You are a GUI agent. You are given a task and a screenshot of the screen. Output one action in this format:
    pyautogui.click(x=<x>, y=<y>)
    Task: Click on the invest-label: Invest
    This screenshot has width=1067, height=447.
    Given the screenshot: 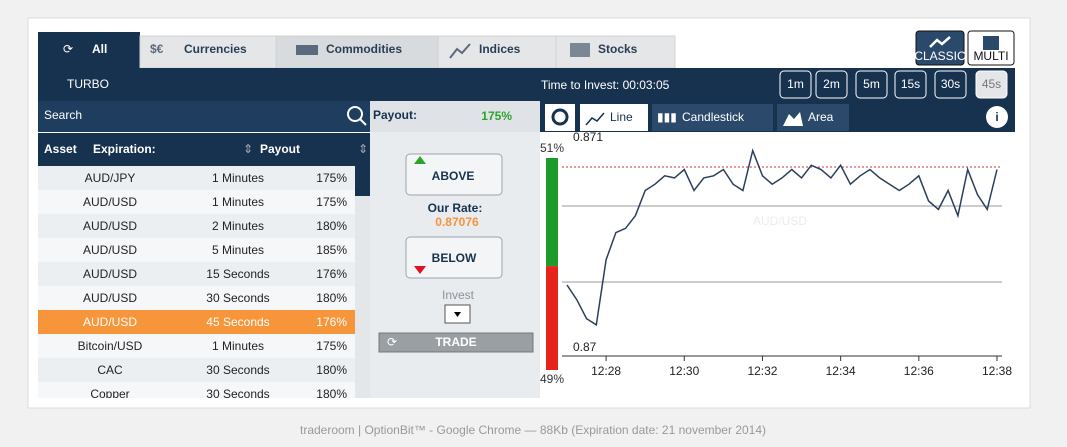 What is the action you would take?
    pyautogui.click(x=458, y=295)
    